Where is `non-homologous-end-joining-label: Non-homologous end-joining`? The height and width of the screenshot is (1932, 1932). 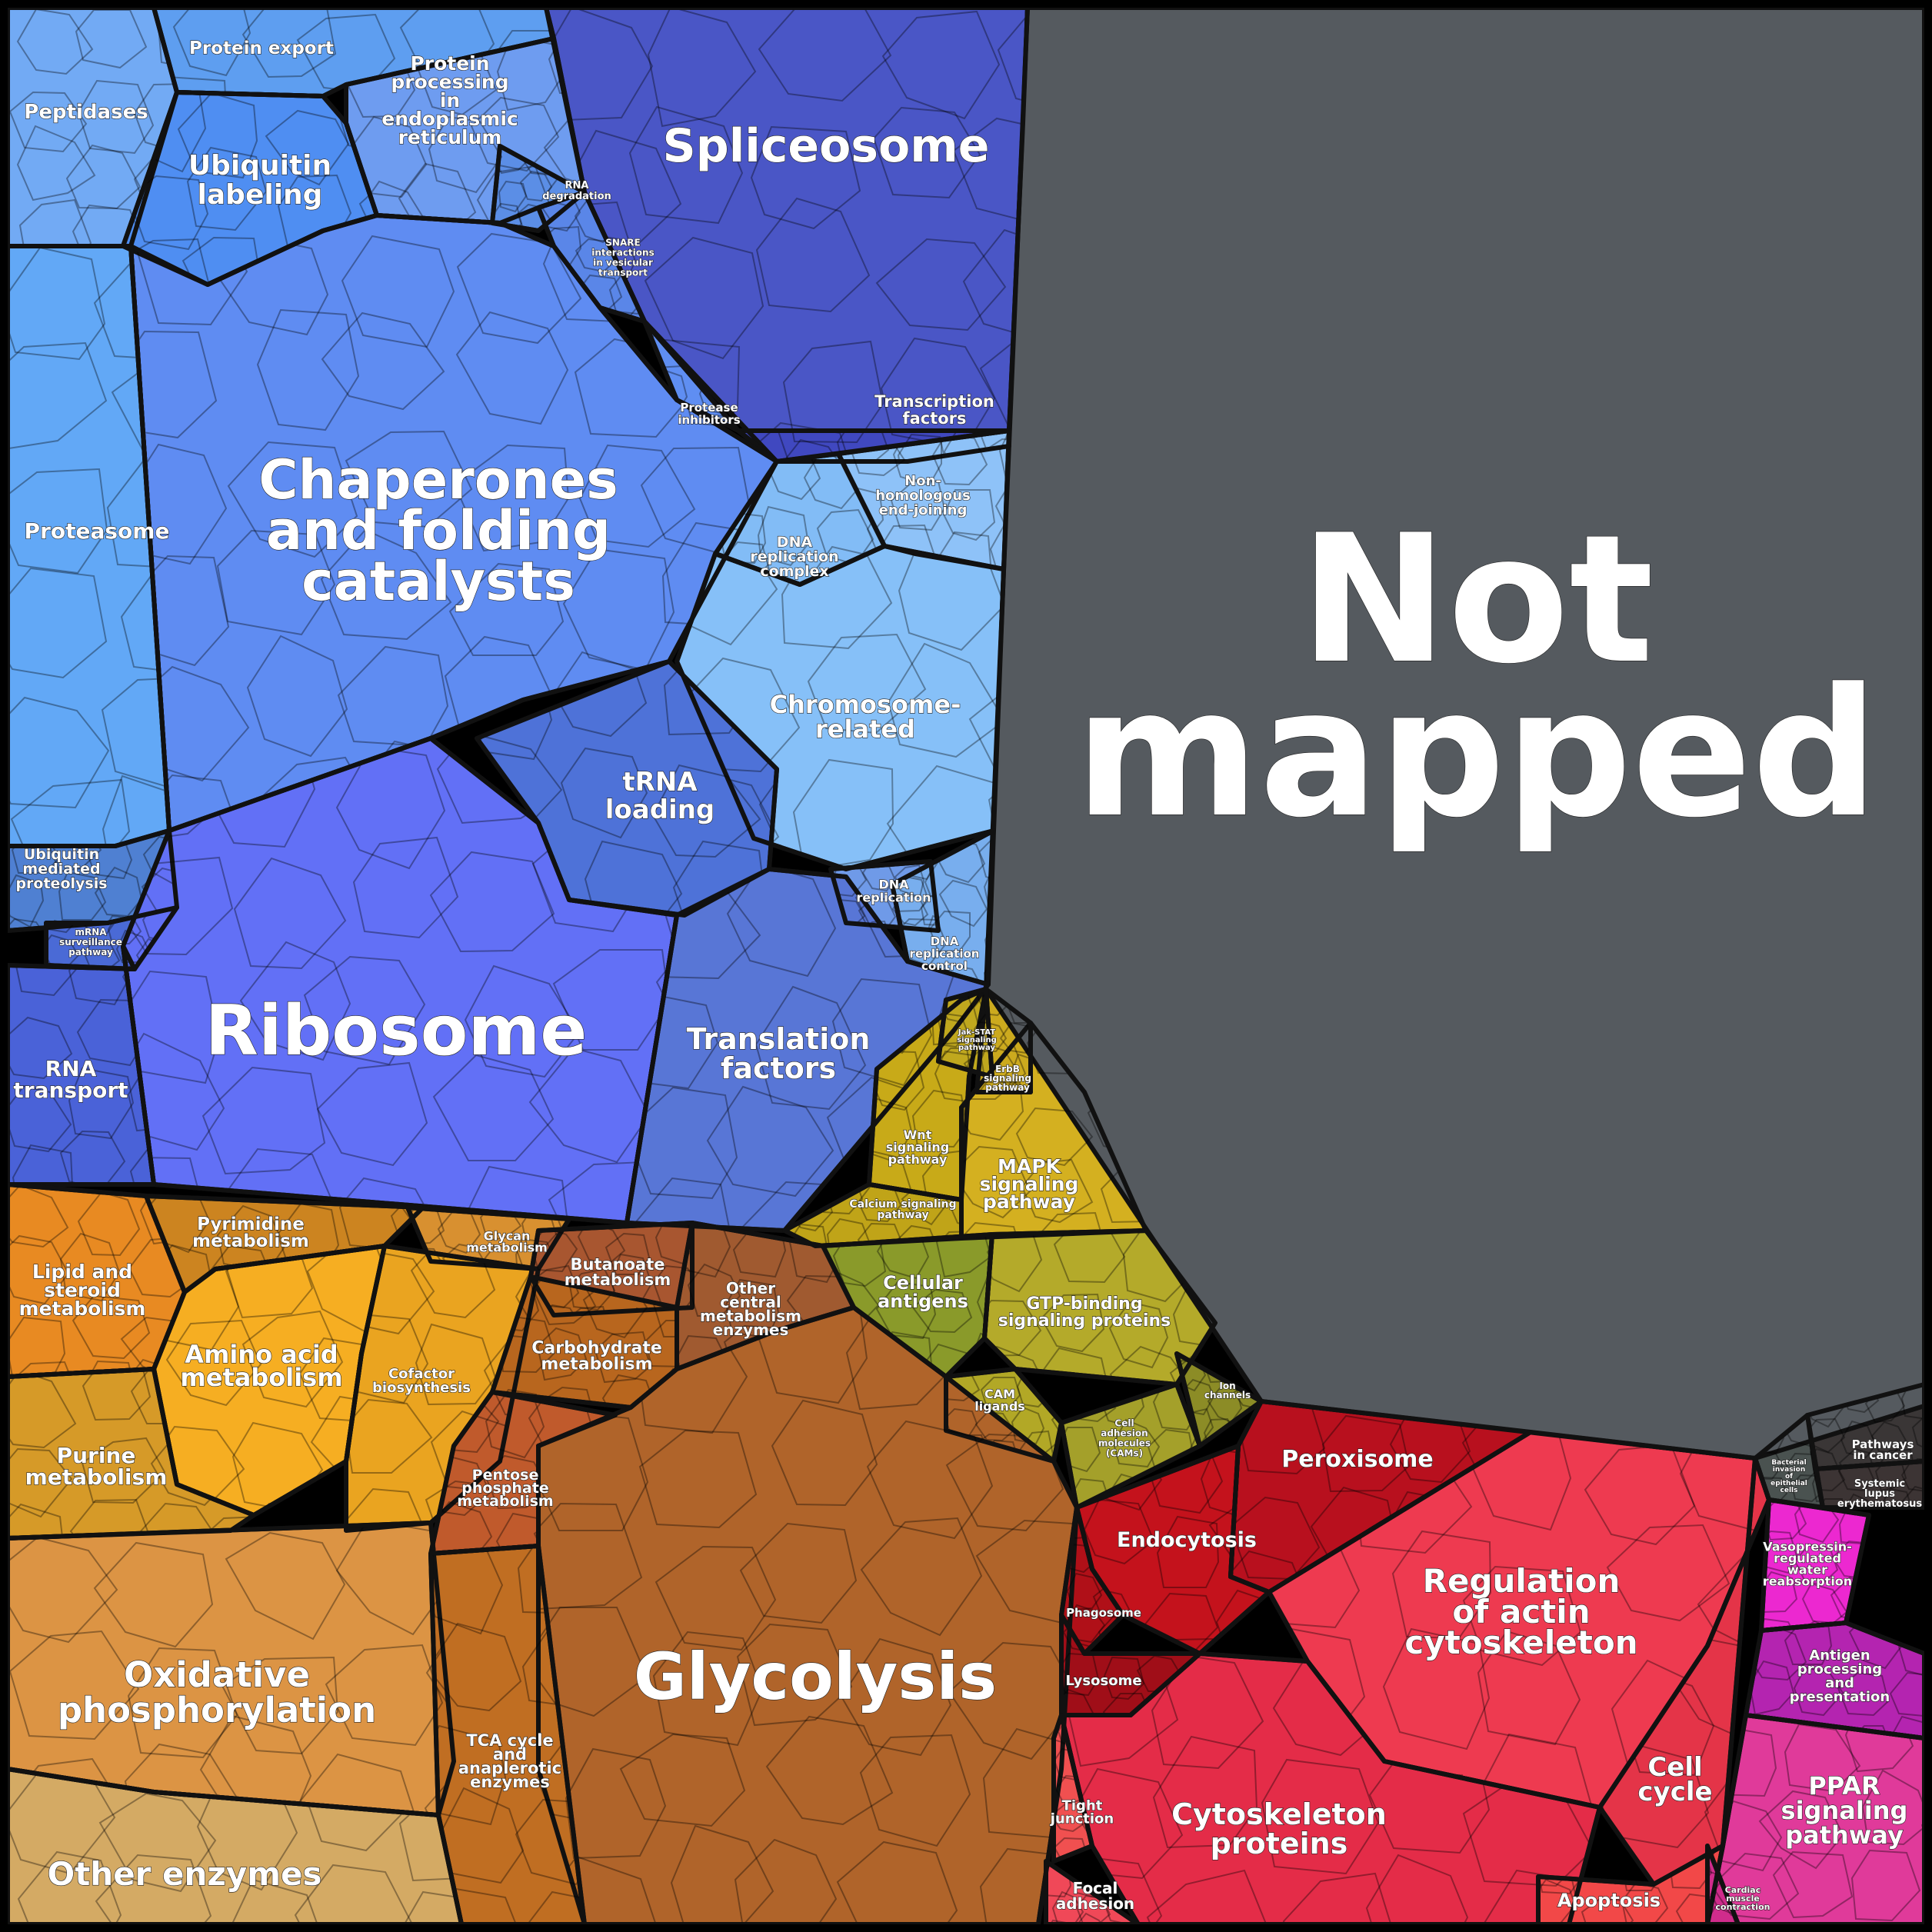
non-homologous-end-joining-label: Non-homologous end-joining is located at coordinates (923, 495).